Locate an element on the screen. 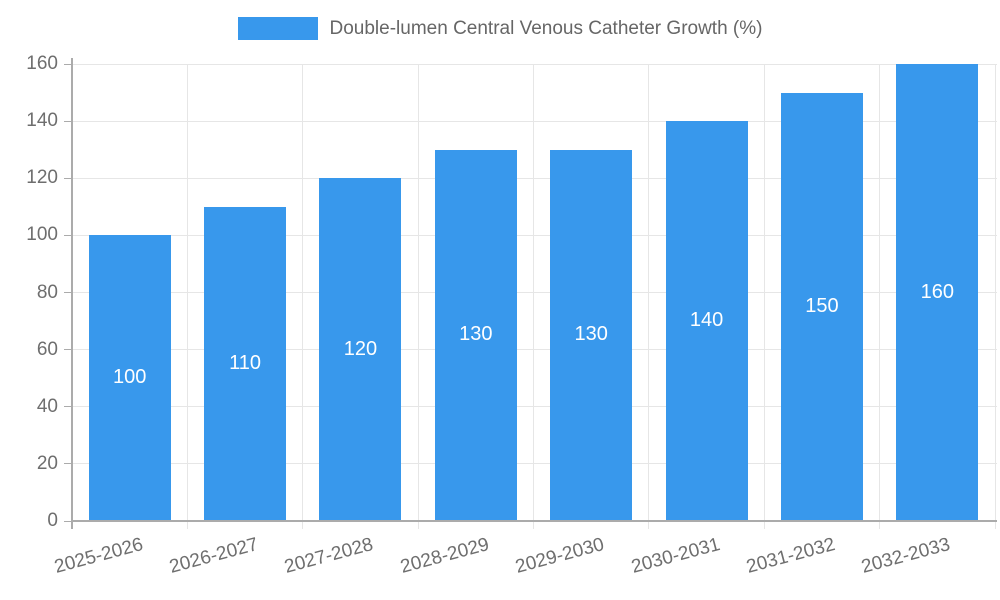 The image size is (1000, 600). y-tick-label: 80 is located at coordinates (47, 292).